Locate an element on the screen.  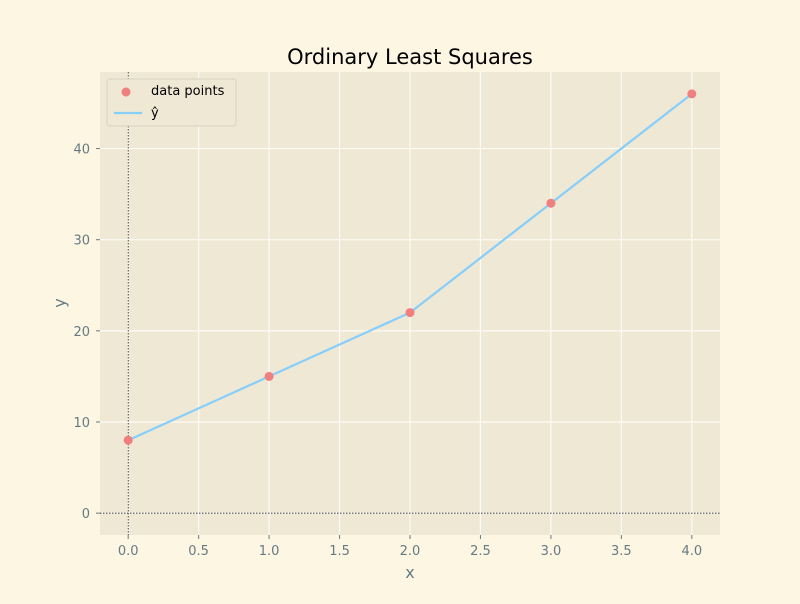
y-axis-ticks: 0 10 20 30 40 is located at coordinates (86, 332).